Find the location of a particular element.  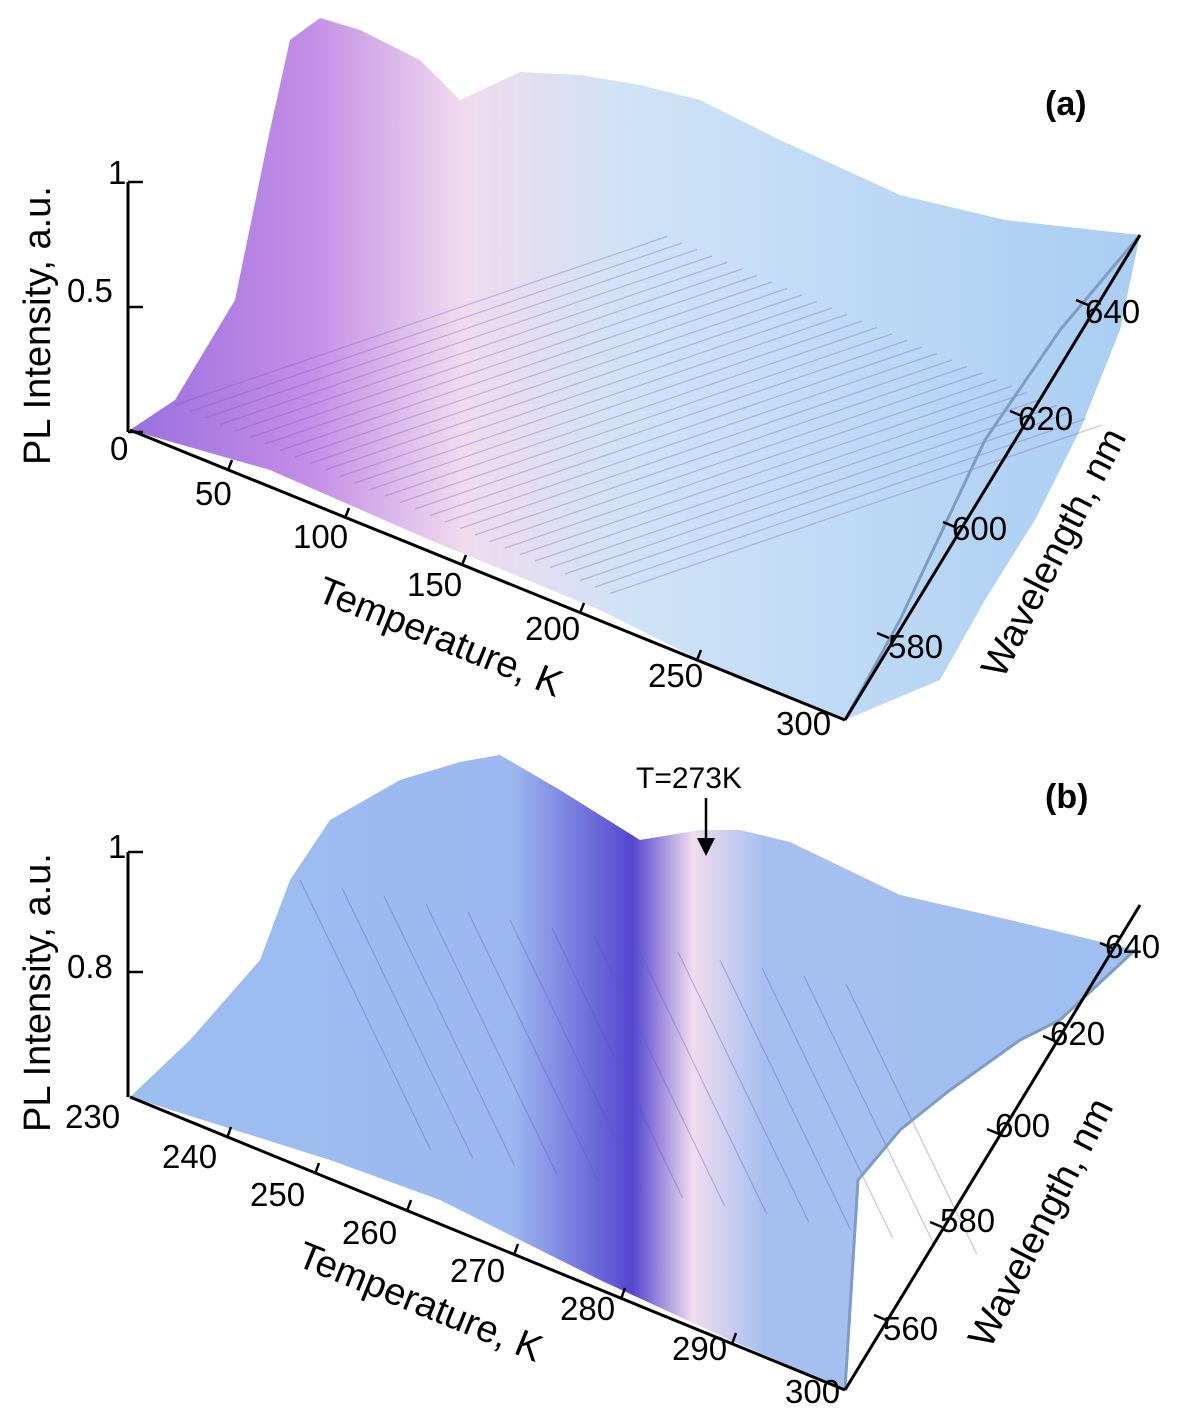

x-axis-a is located at coordinates (487, 575).